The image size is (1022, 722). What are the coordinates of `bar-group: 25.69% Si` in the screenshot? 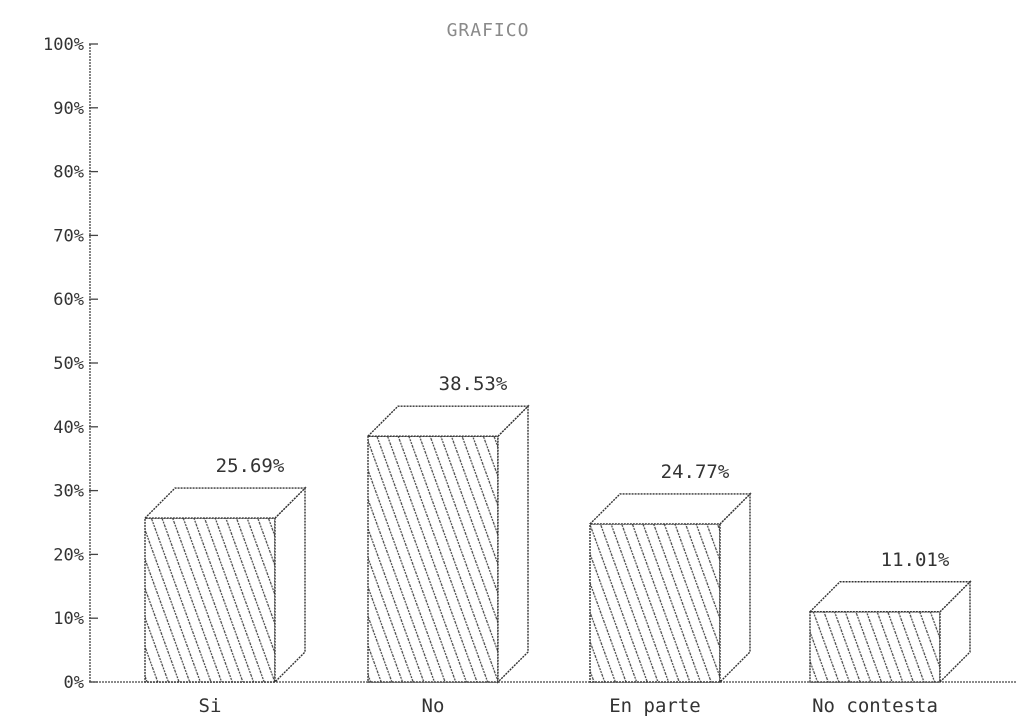 It's located at (225, 586).